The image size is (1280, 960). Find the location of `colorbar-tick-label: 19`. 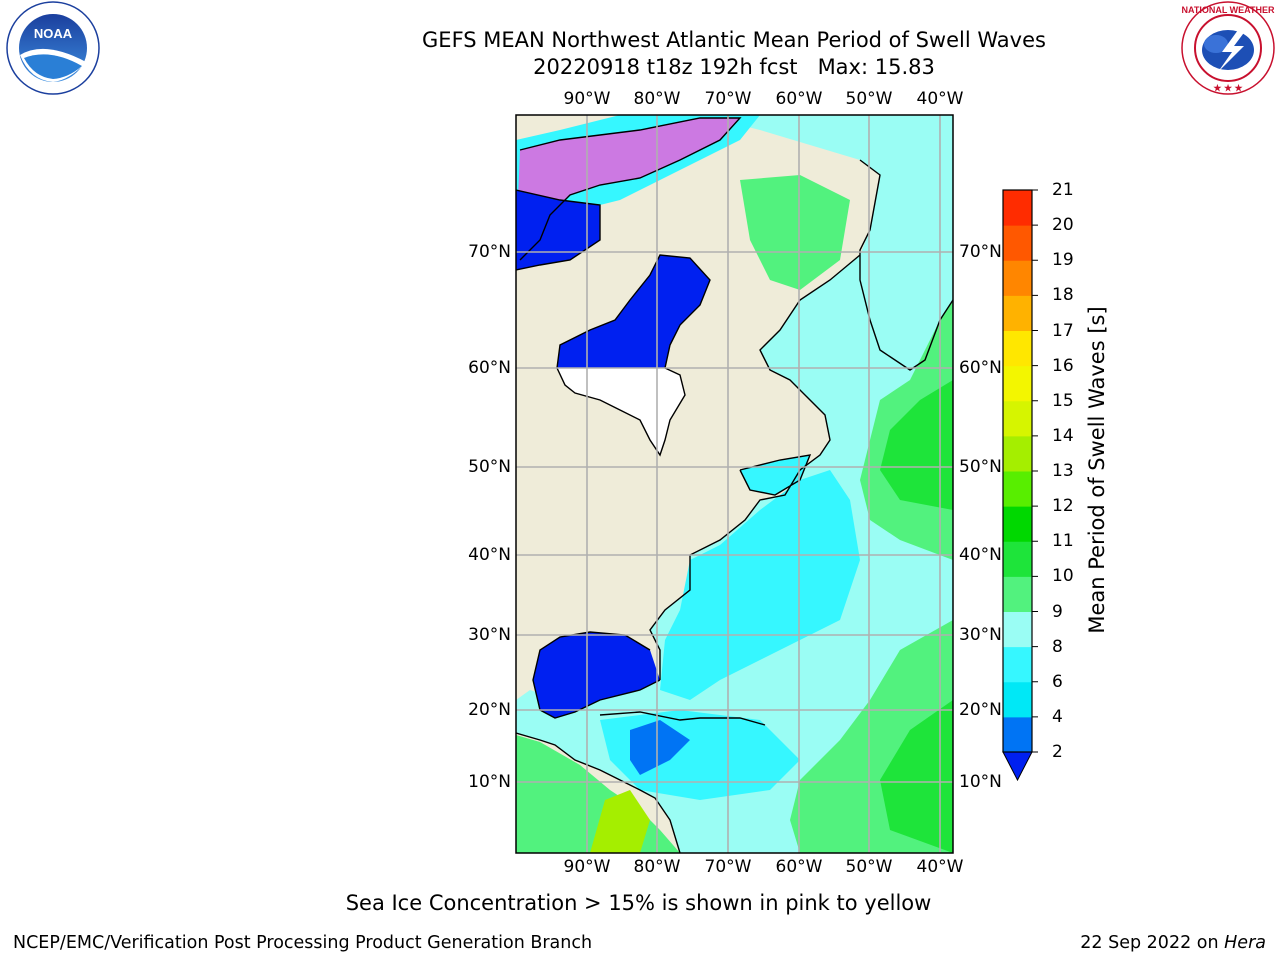

colorbar-tick-label: 19 is located at coordinates (1063, 260).